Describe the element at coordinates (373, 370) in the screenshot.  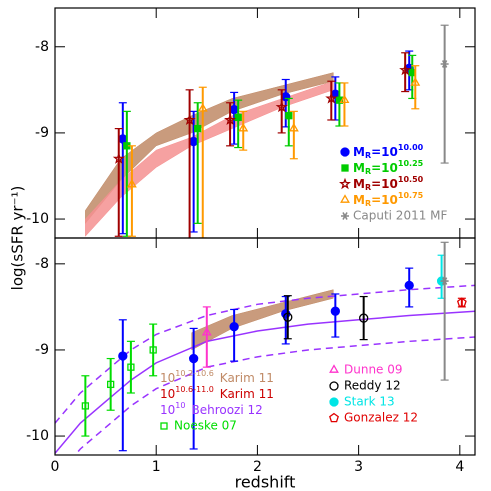
I see `legend-label: Dunne 09` at that location.